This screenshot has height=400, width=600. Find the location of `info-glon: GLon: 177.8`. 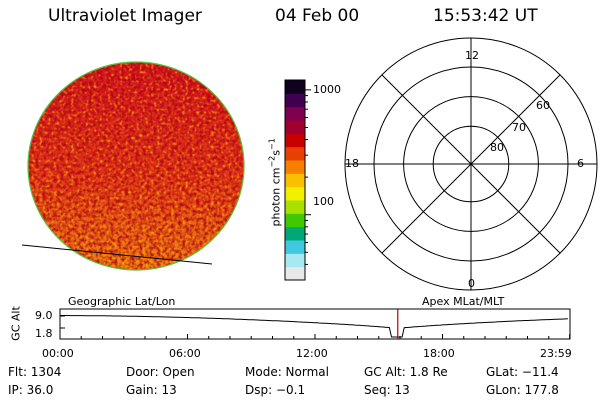

info-glon: GLon: 177.8 is located at coordinates (522, 390).